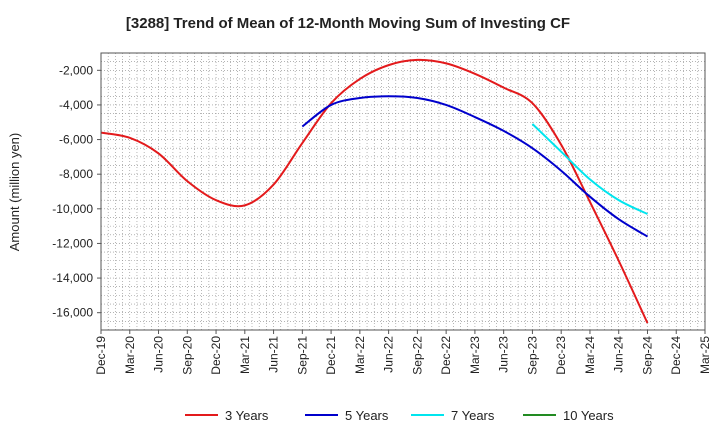 The image size is (720, 445). I want to click on x-tick-label: Dec-21, so click(331, 355).